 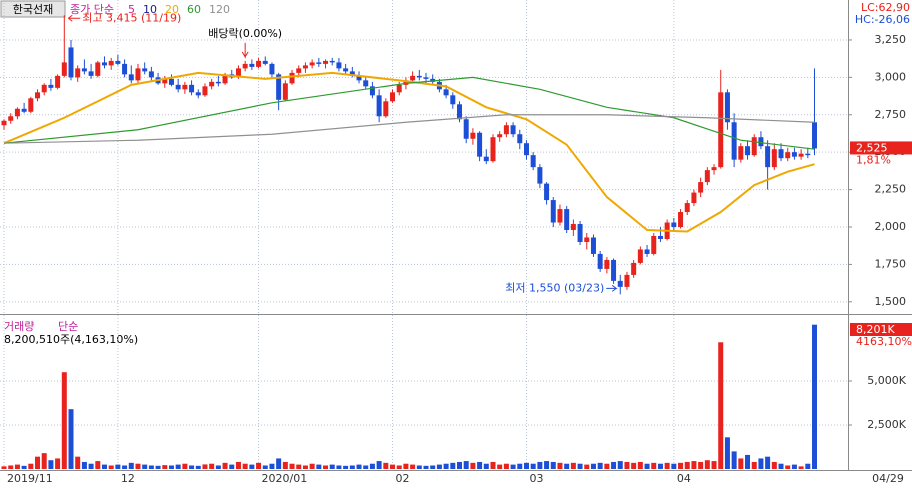 I want to click on title-box, so click(x=33, y=9).